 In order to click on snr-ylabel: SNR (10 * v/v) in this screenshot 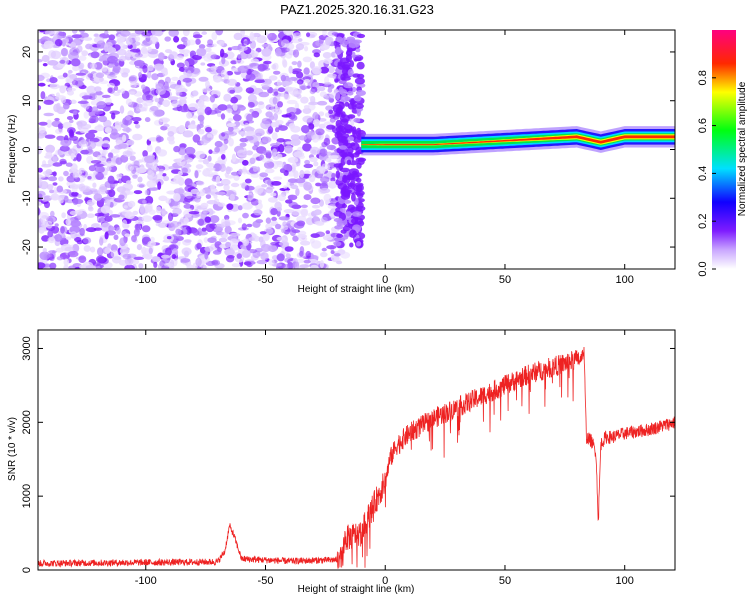, I will do `click(12, 449)`.